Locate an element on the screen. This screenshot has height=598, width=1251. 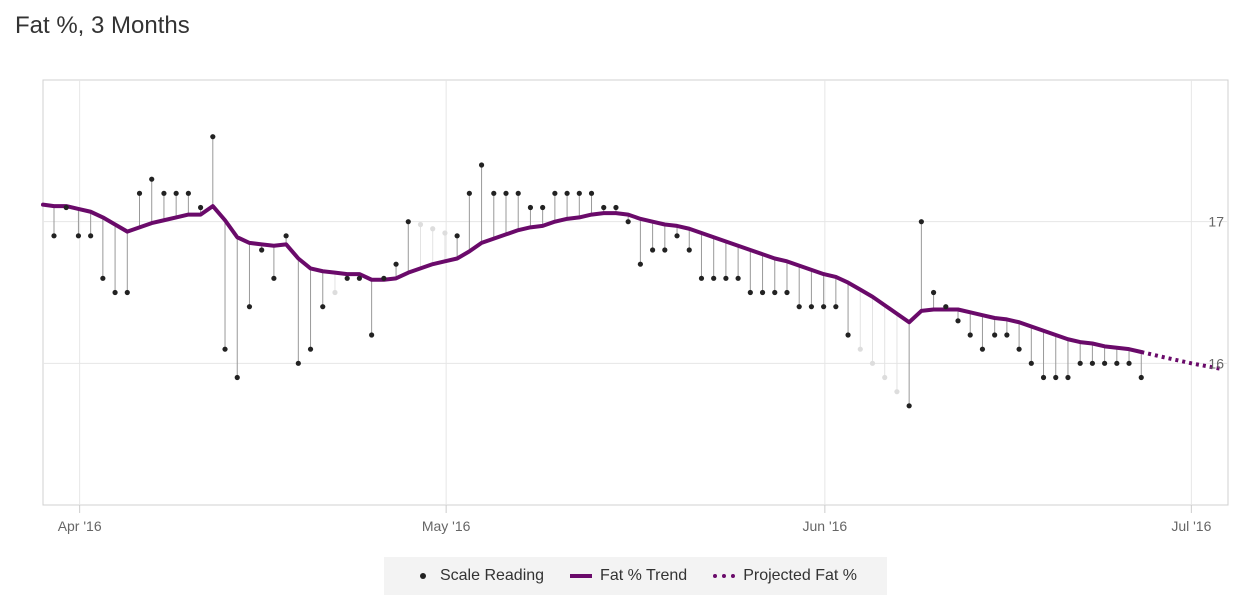
legend-label: Fat % Trend is located at coordinates (644, 575).